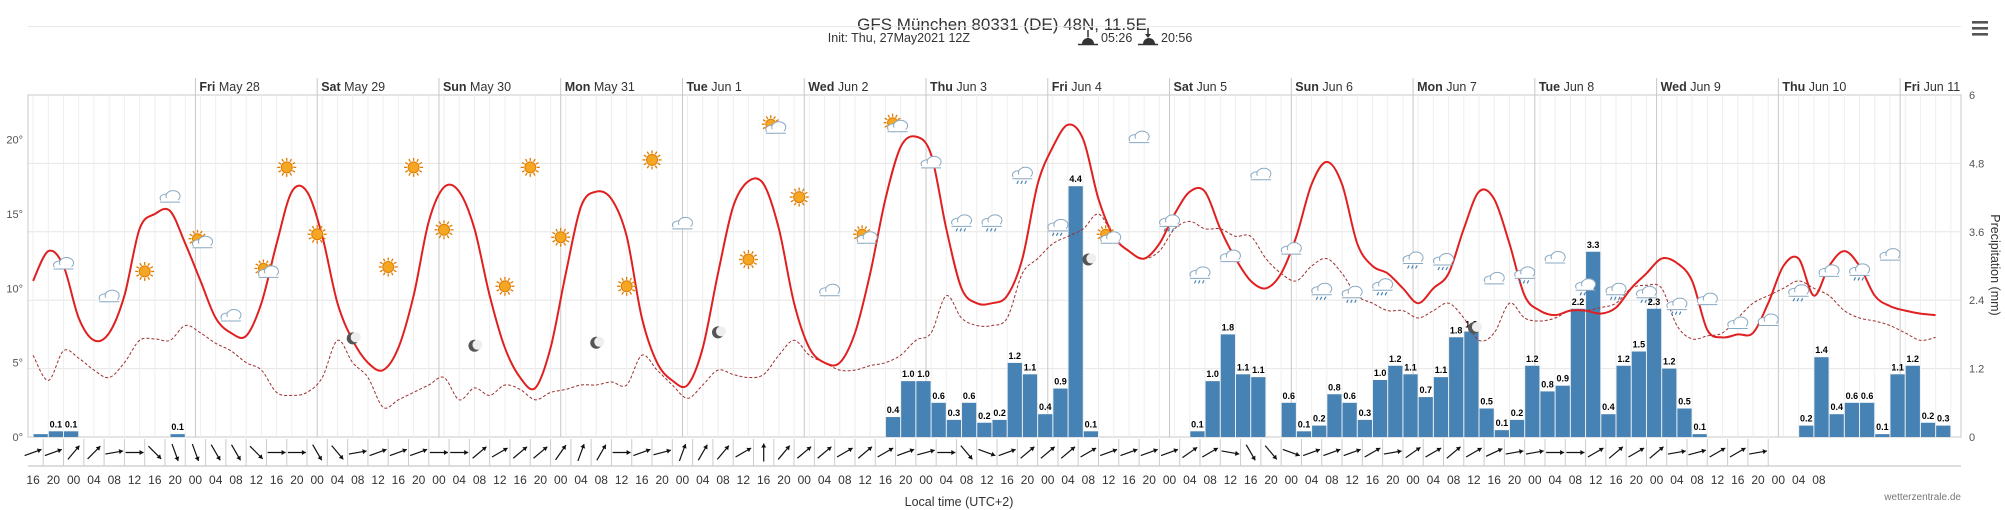  I want to click on sun-cloud-icon, so click(774, 124).